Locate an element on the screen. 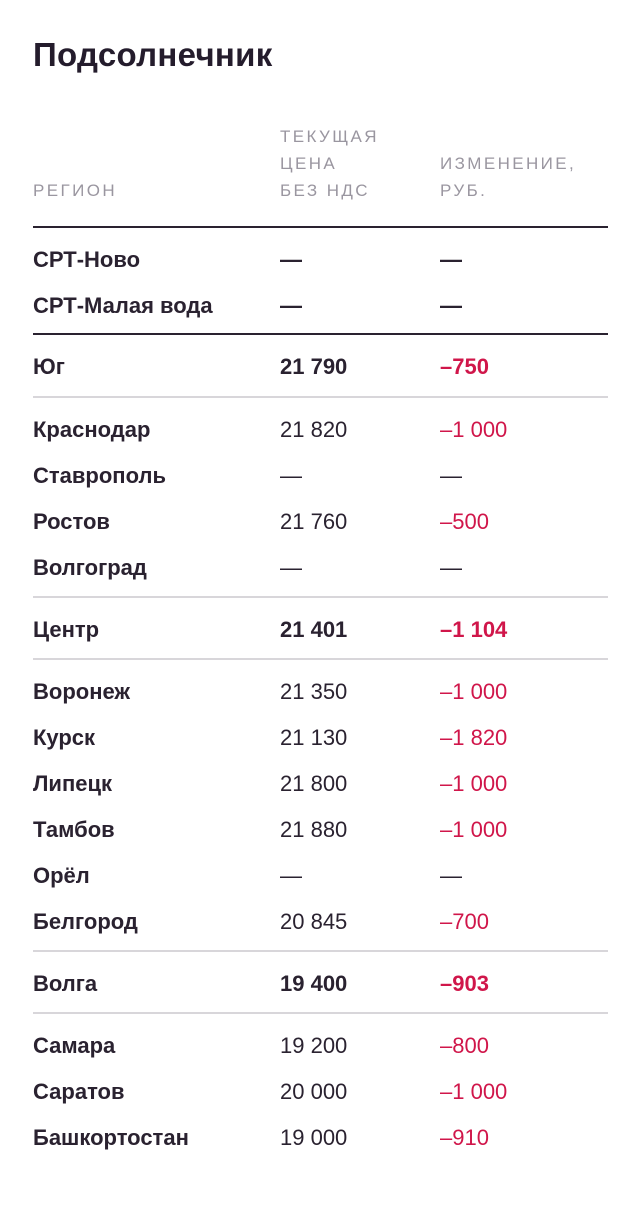 This screenshot has height=1208, width=640. region-cell: Ростов is located at coordinates (71, 521).